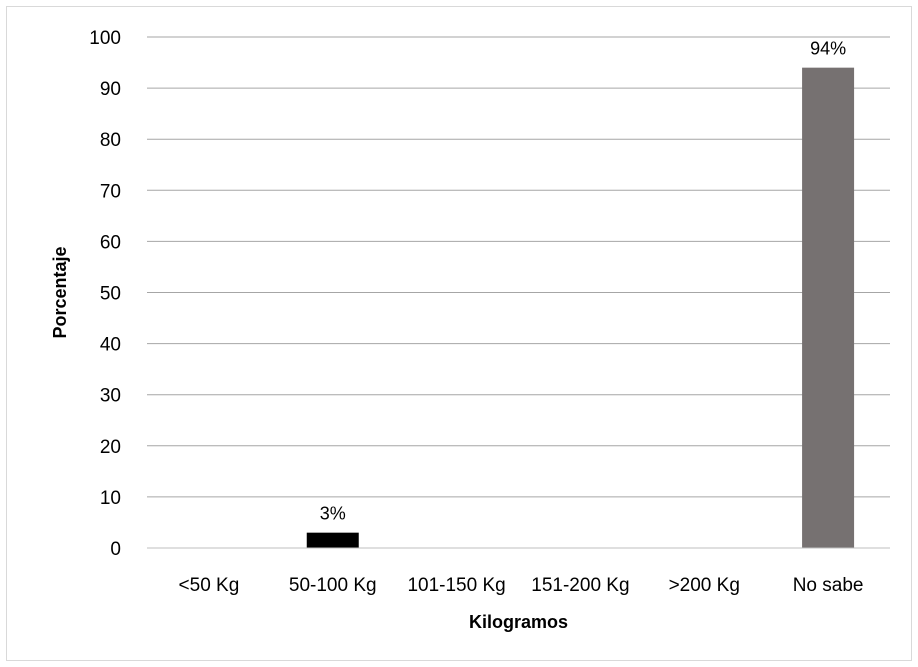  I want to click on x-tick-label: <50 Kg, so click(209, 585).